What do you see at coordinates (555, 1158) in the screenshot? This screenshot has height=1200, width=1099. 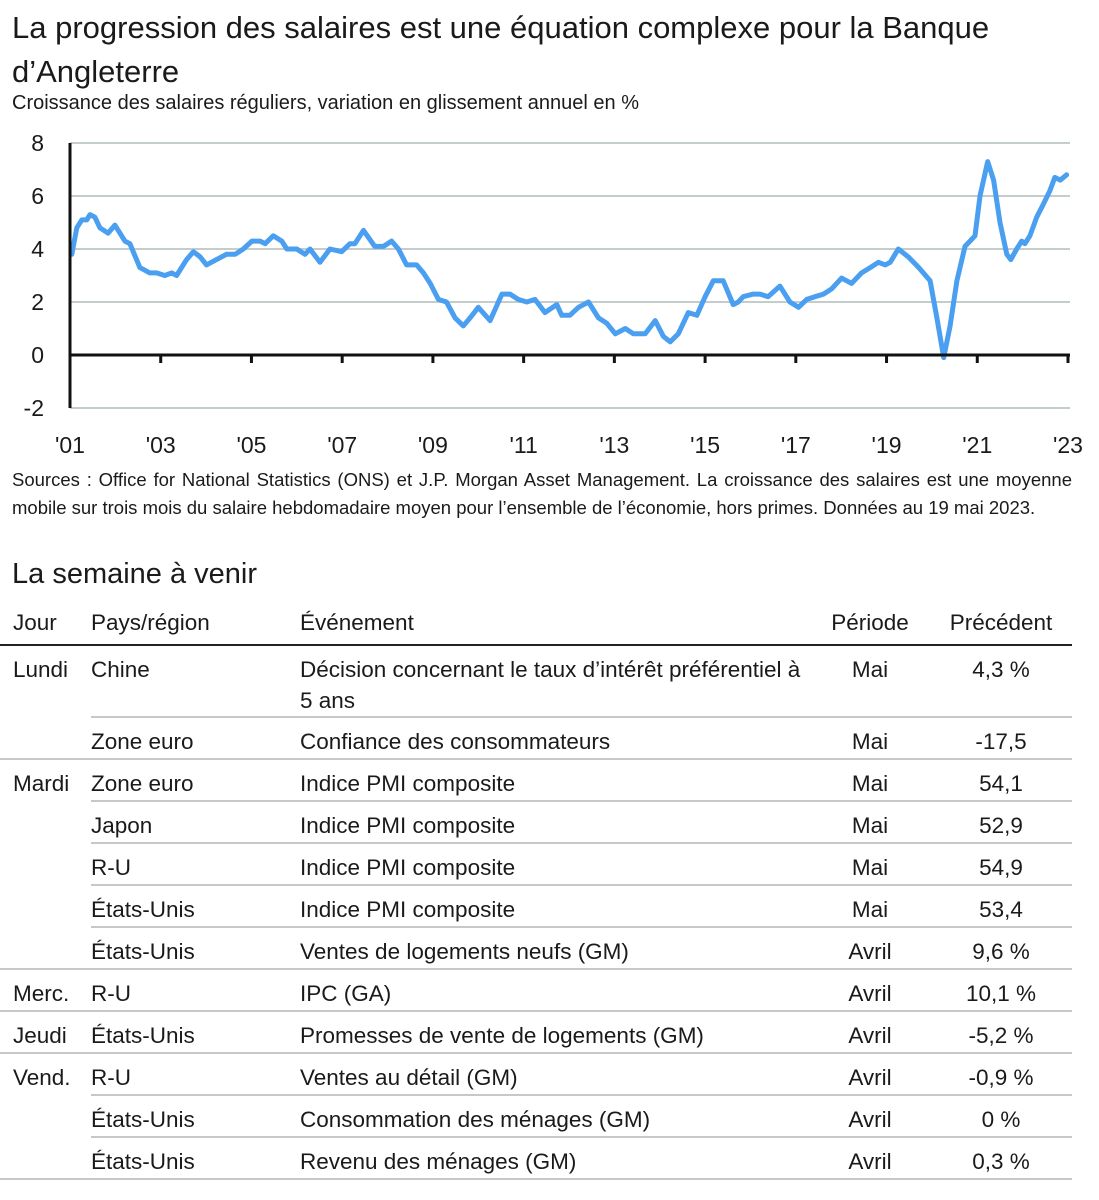 I see `cell-event: Revenu des ménages (GM)` at bounding box center [555, 1158].